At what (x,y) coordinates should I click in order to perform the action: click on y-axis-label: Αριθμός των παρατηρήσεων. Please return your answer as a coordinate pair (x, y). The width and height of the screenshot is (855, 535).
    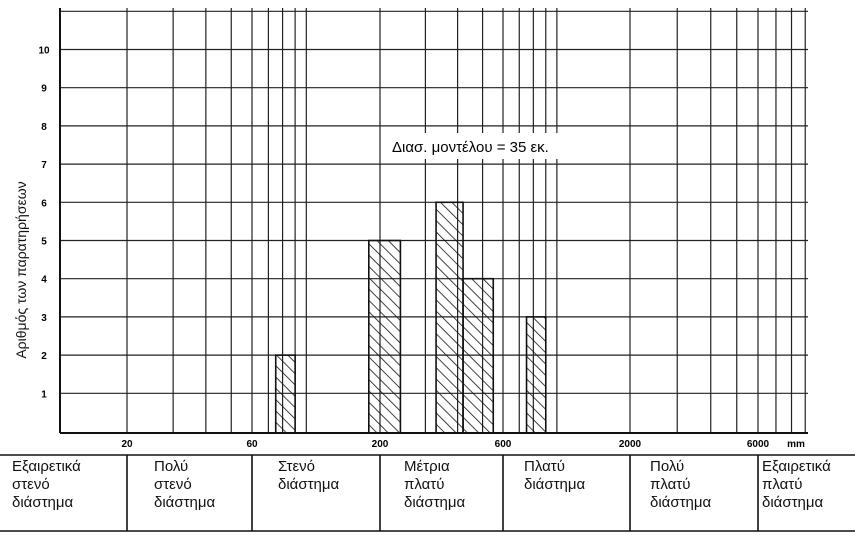
    Looking at the image, I should click on (21, 270).